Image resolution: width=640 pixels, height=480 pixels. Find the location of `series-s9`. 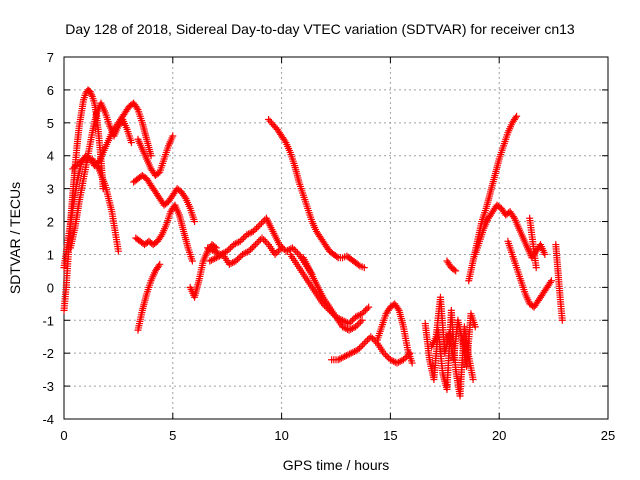

series-s9 is located at coordinates (203, 271).